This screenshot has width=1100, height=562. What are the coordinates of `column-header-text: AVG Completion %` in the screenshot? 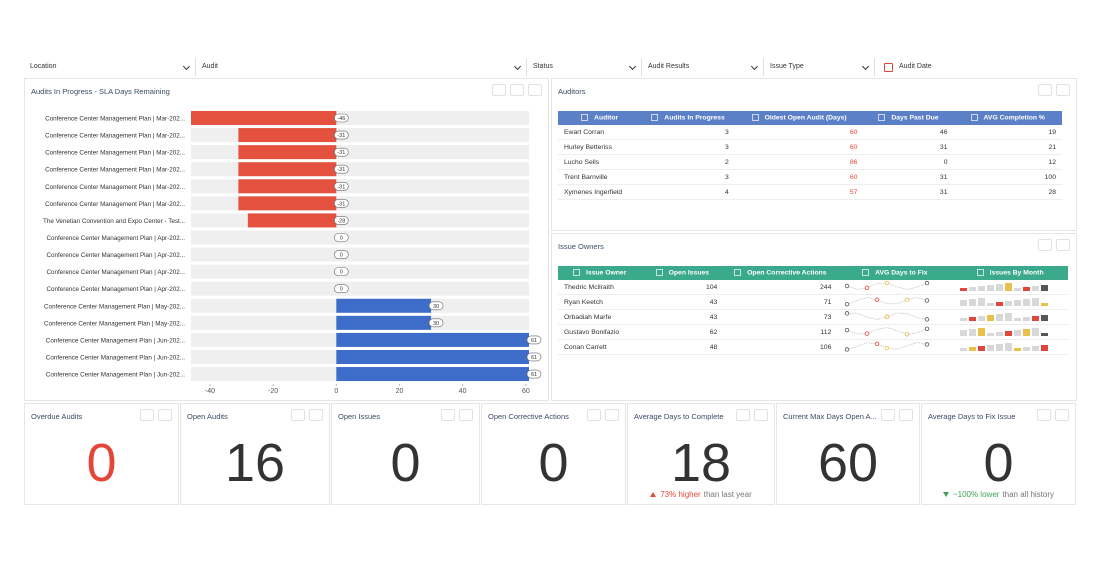 It's located at (1014, 118).